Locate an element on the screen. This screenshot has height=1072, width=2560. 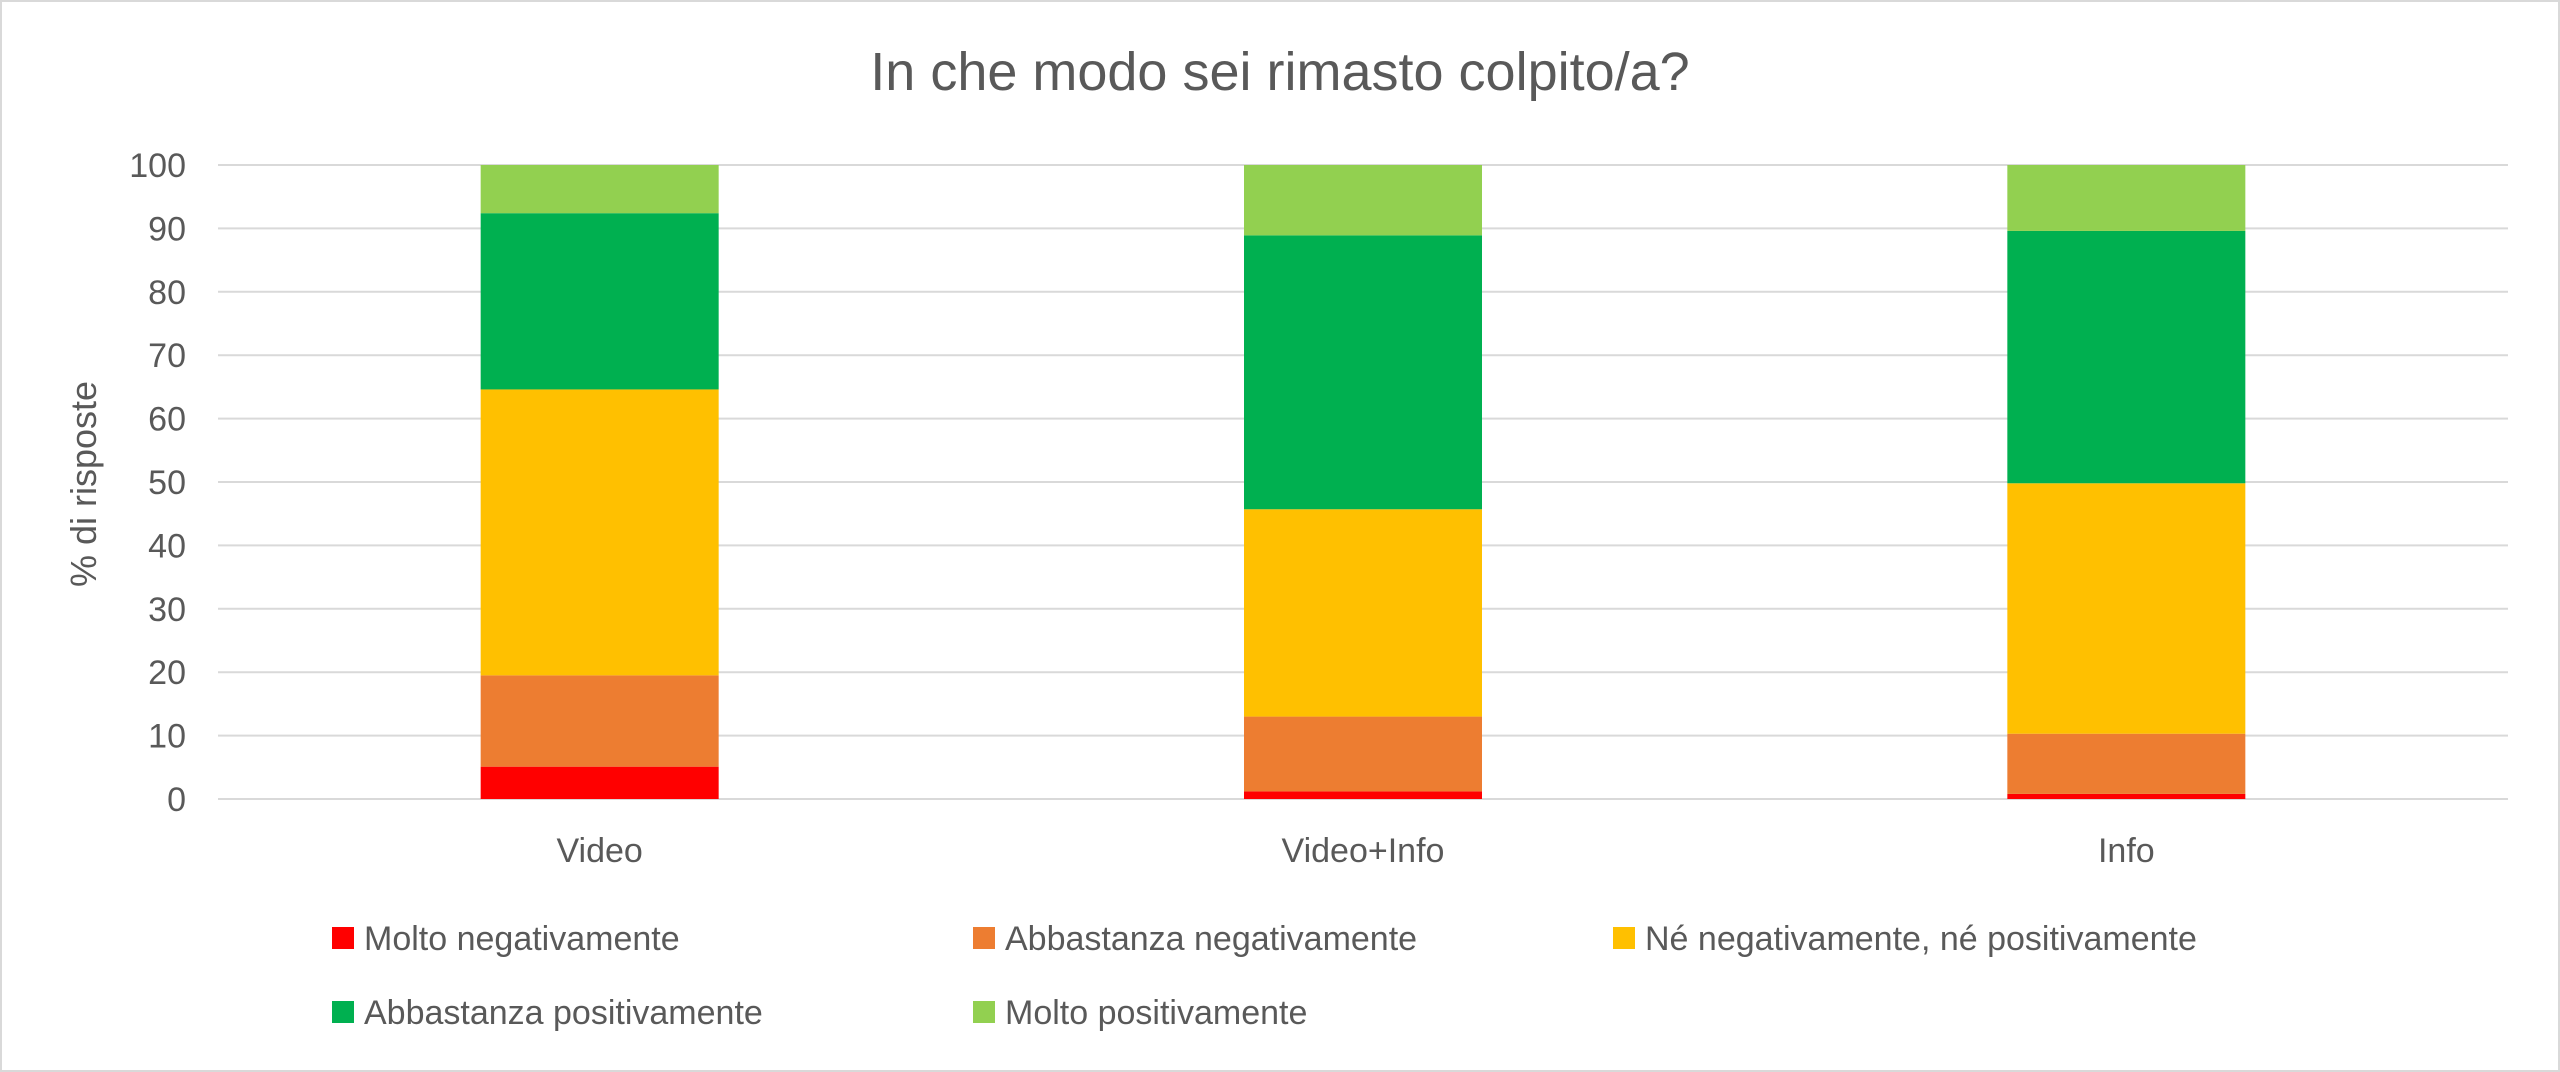
legend-item: Abbastanza negativamente is located at coordinates (1195, 939).